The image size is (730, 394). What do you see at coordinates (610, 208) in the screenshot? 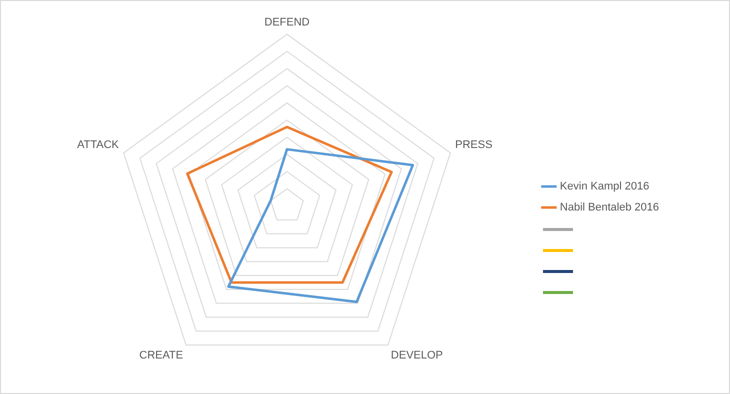
I see `legend-label: Nabil Bentaleb 2016` at bounding box center [610, 208].